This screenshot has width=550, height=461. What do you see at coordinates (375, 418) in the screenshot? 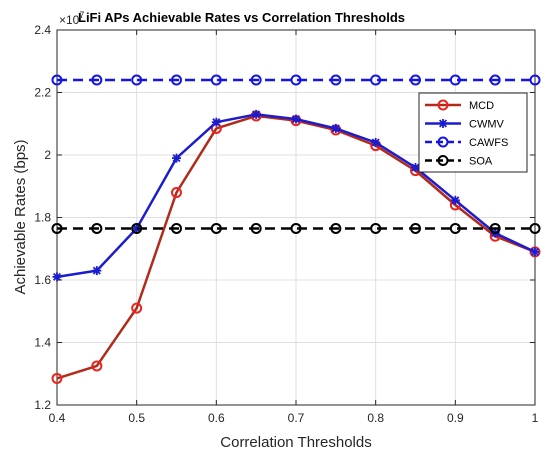
I see `x-tick-label: 0.8` at bounding box center [375, 418].